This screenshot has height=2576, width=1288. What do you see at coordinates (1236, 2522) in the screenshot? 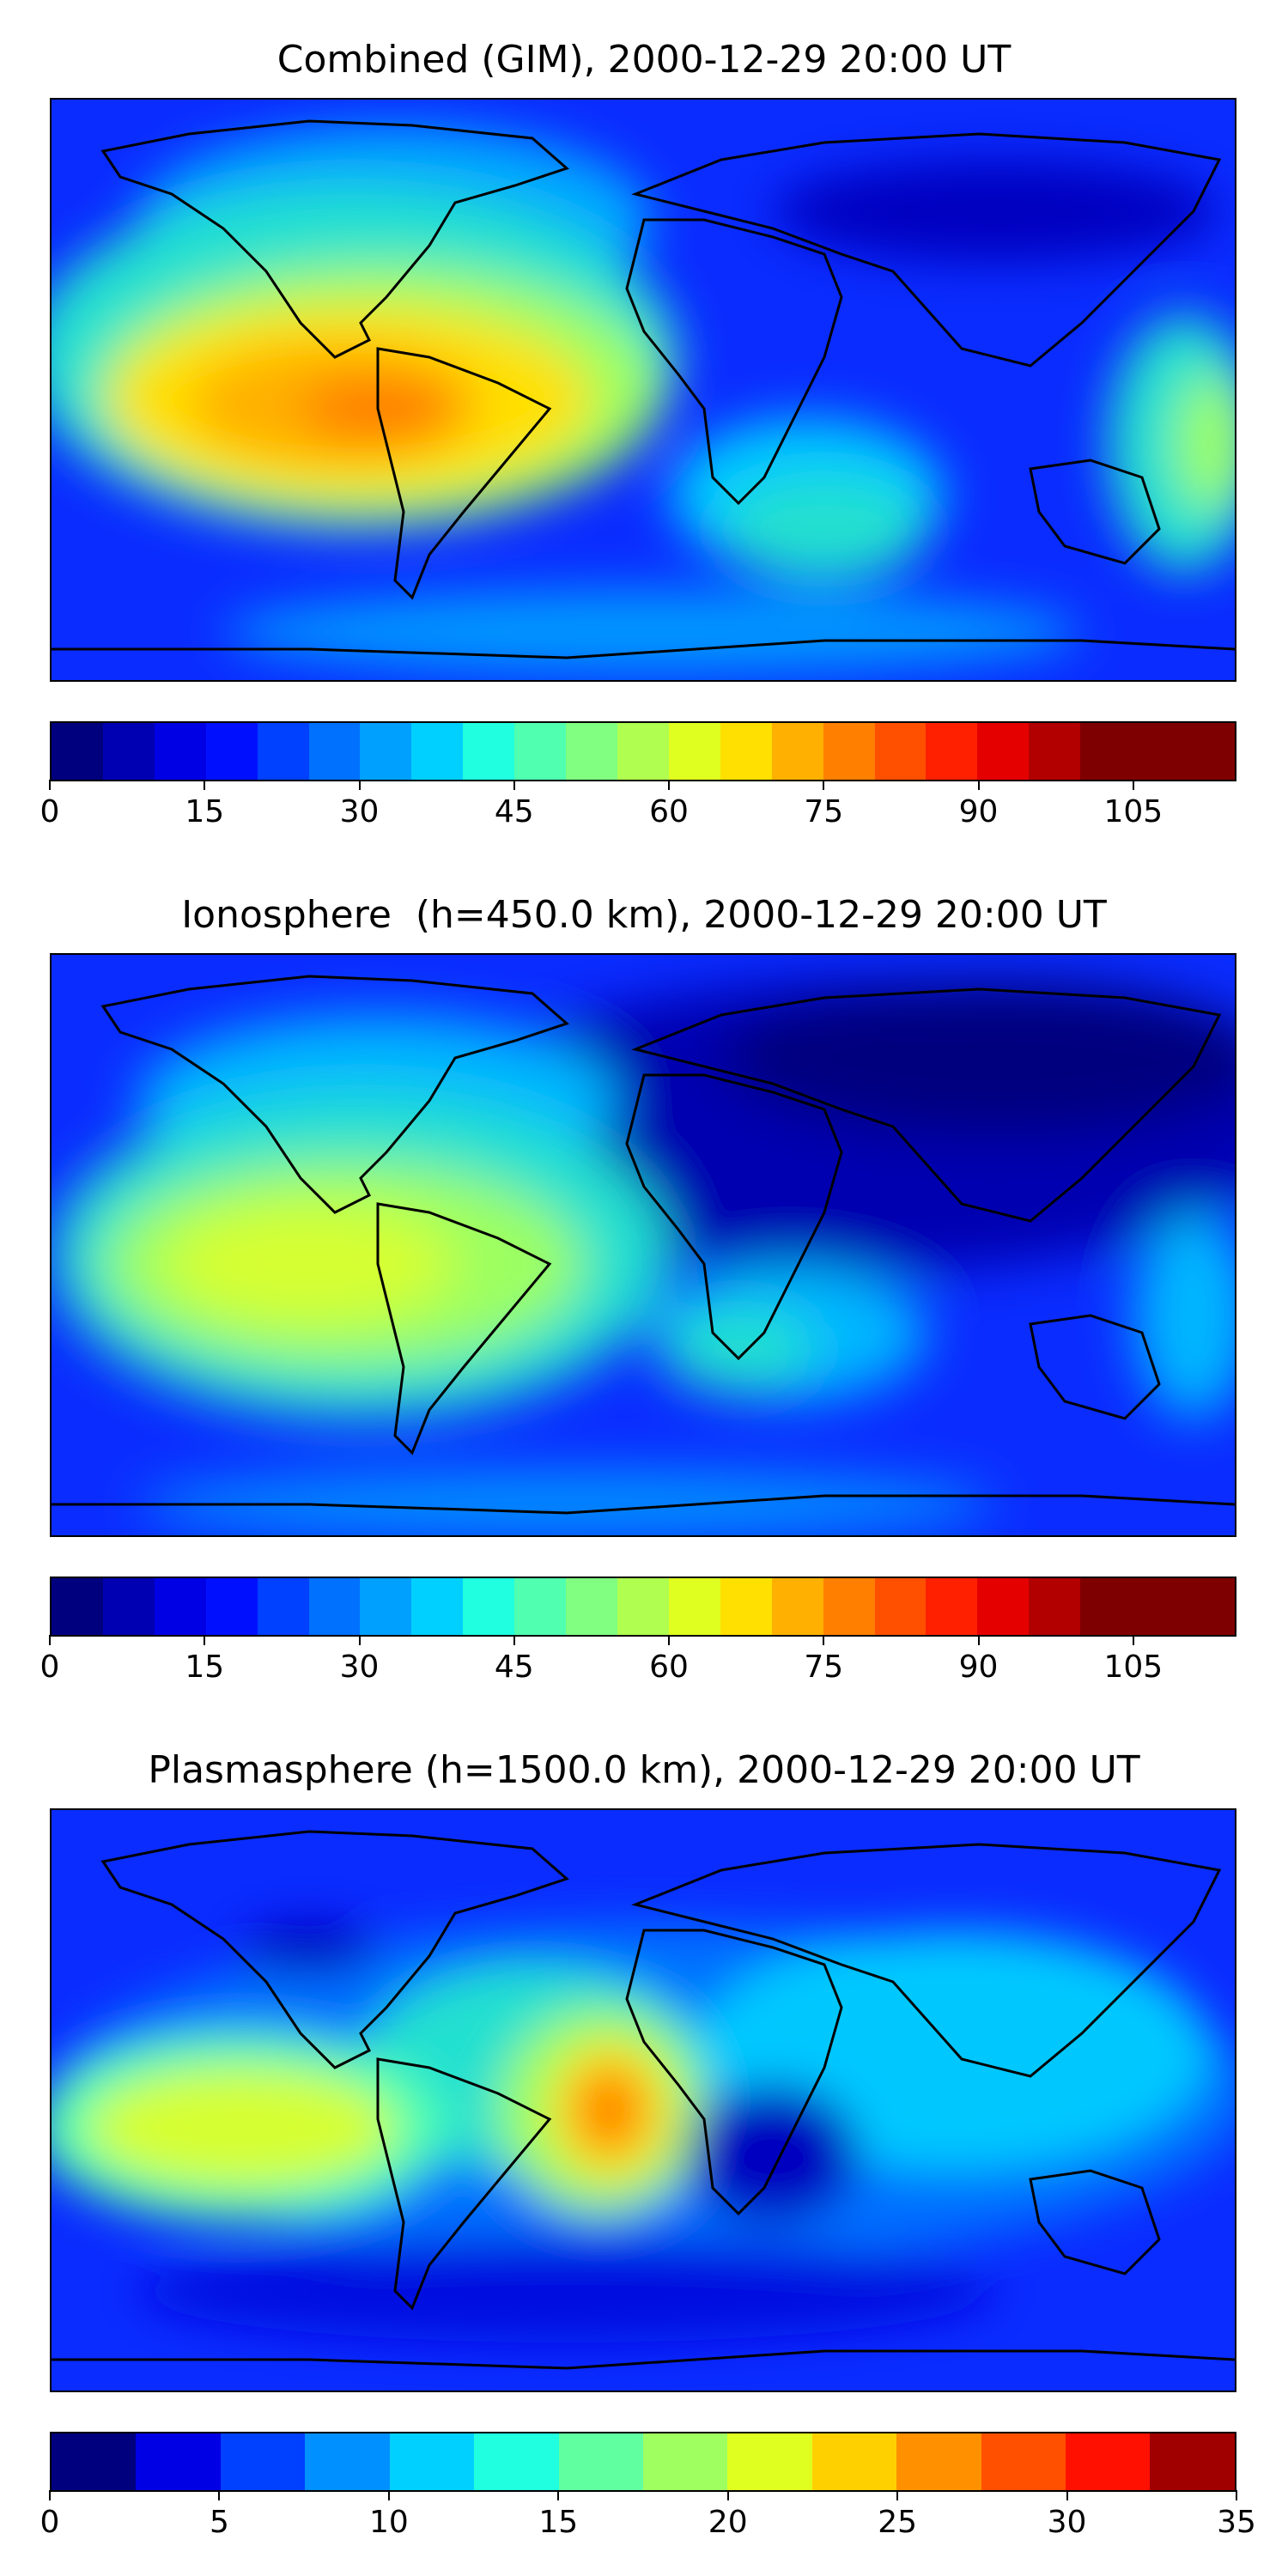
I see `tick-label: 35` at bounding box center [1236, 2522].